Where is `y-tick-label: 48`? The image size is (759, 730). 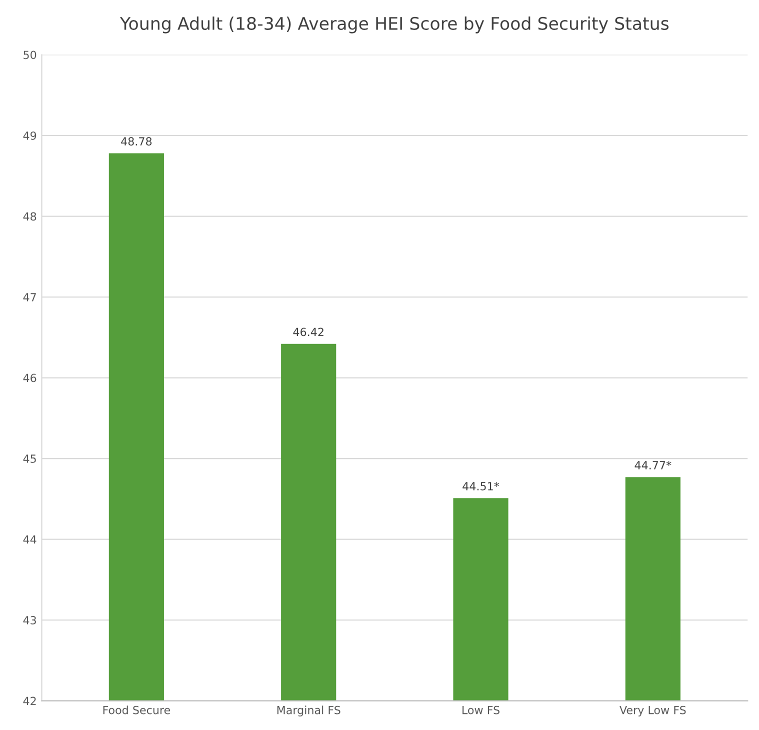
y-tick-label: 48 is located at coordinates (29, 216).